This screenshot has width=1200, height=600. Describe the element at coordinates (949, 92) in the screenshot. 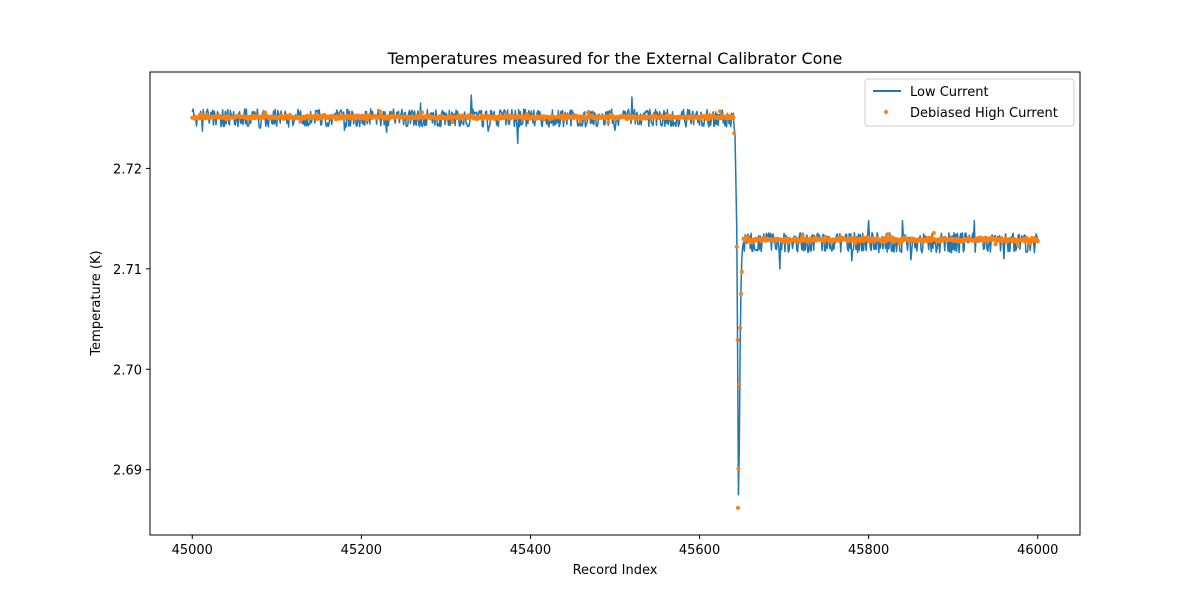

I see `legend-label-low-current: Low Current` at that location.